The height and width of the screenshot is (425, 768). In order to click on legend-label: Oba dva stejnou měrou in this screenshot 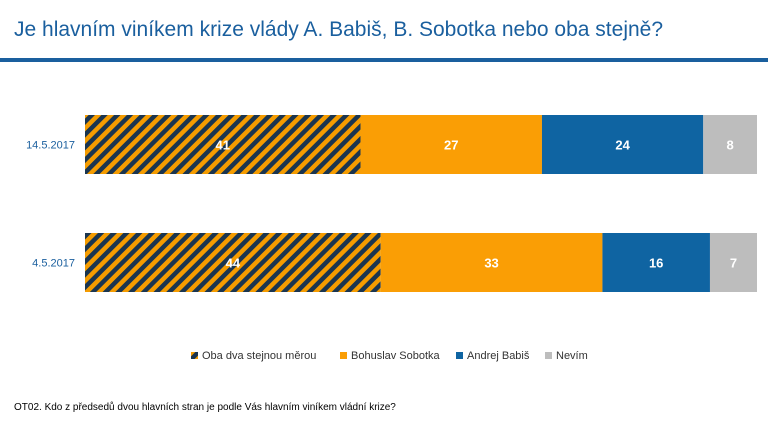, I will do `click(259, 356)`.